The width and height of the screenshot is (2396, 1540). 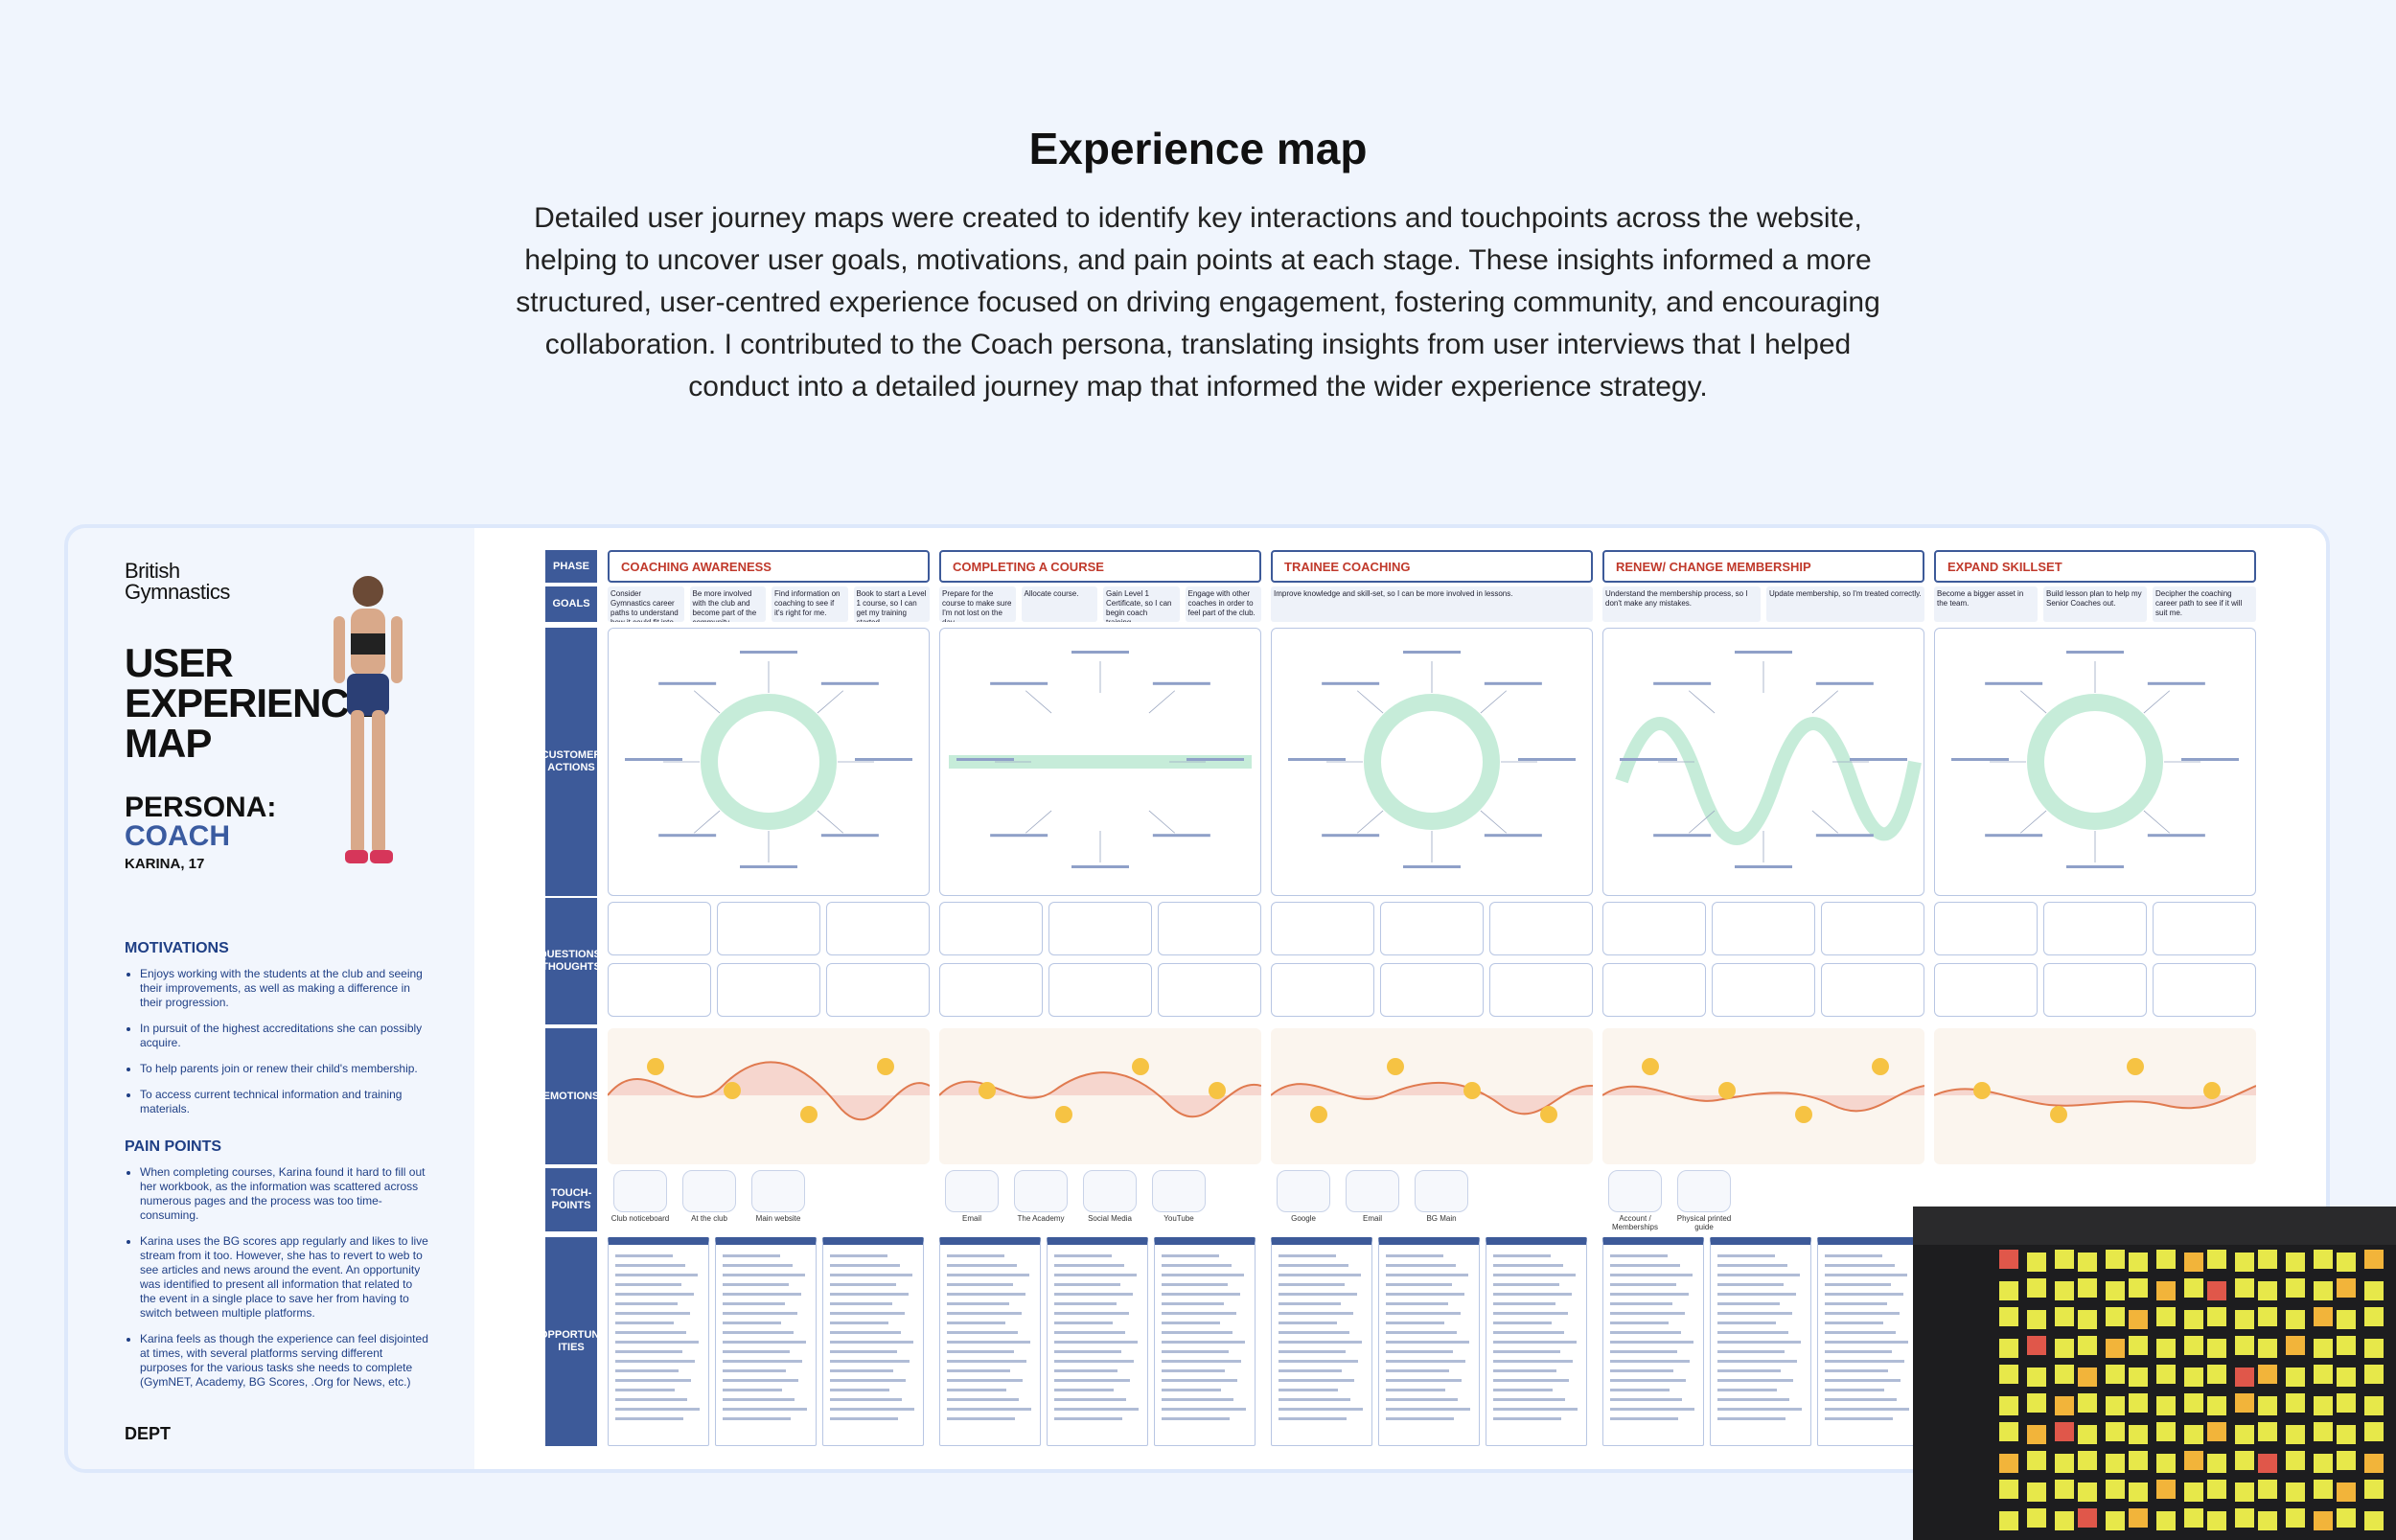 I want to click on touchpoint-label: The Academy, so click(x=1041, y=1218).